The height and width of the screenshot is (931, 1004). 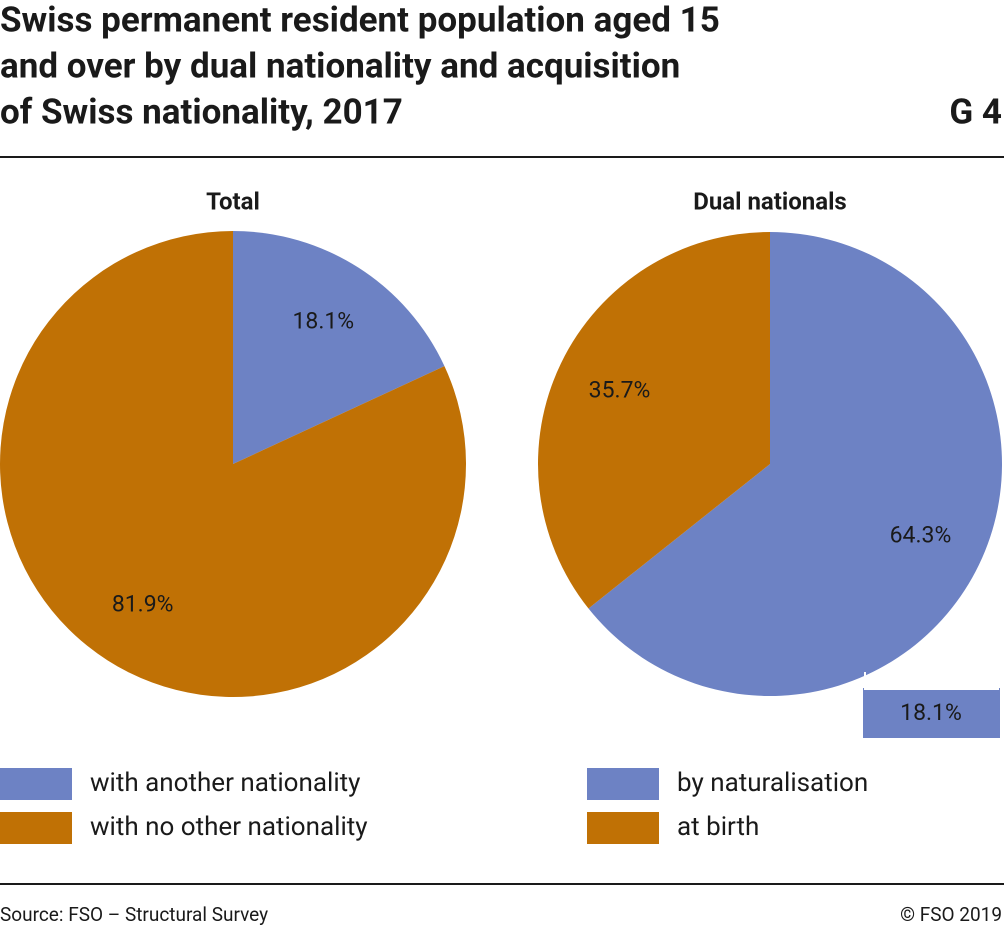 I want to click on annotation-box, so click(x=931, y=713).